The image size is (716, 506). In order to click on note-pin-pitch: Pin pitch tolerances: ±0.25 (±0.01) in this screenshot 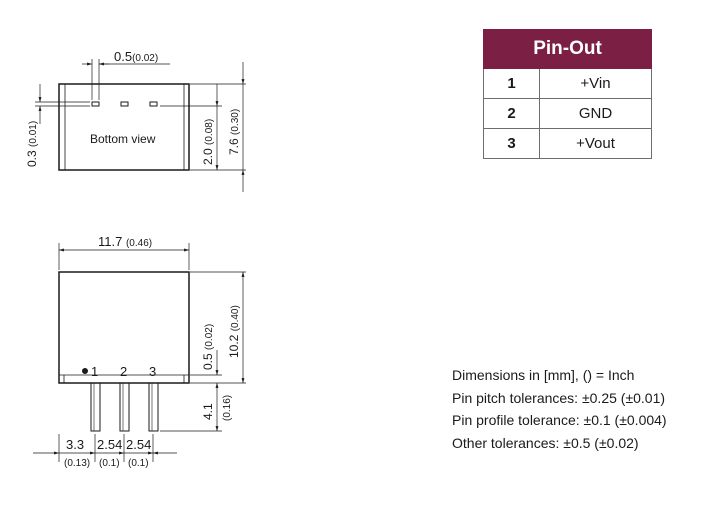, I will do `click(559, 397)`.